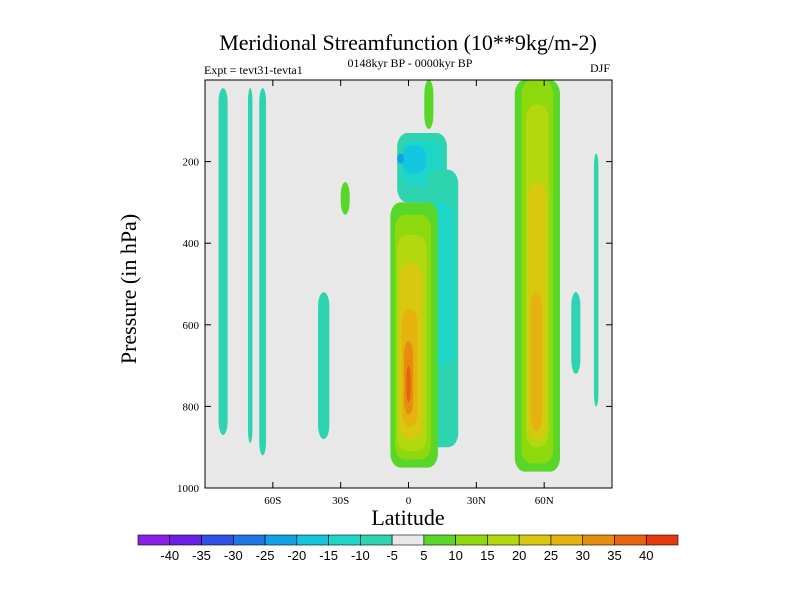 The width and height of the screenshot is (800, 600). I want to click on y-tick-label: 800, so click(191, 407).